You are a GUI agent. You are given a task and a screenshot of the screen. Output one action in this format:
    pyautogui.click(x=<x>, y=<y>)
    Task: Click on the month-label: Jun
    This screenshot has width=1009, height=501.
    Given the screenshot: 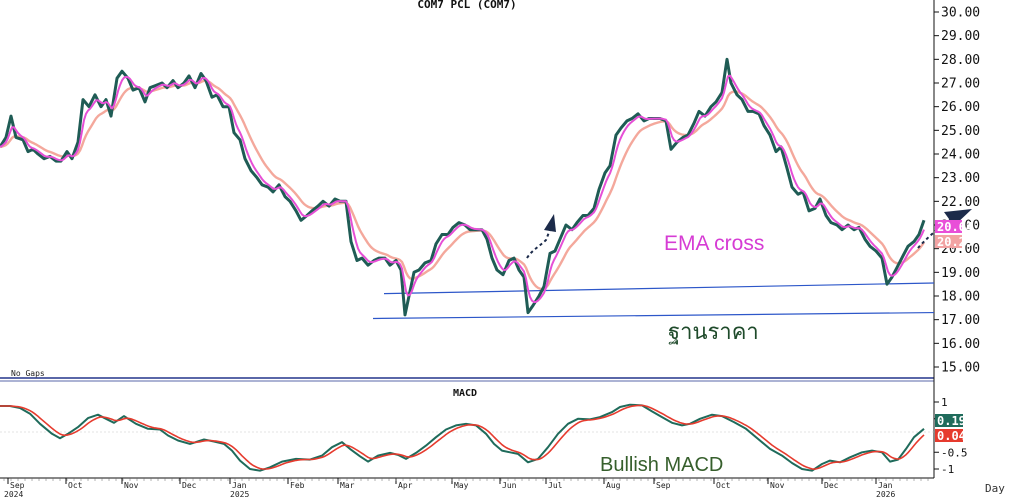 What is the action you would take?
    pyautogui.click(x=509, y=485)
    